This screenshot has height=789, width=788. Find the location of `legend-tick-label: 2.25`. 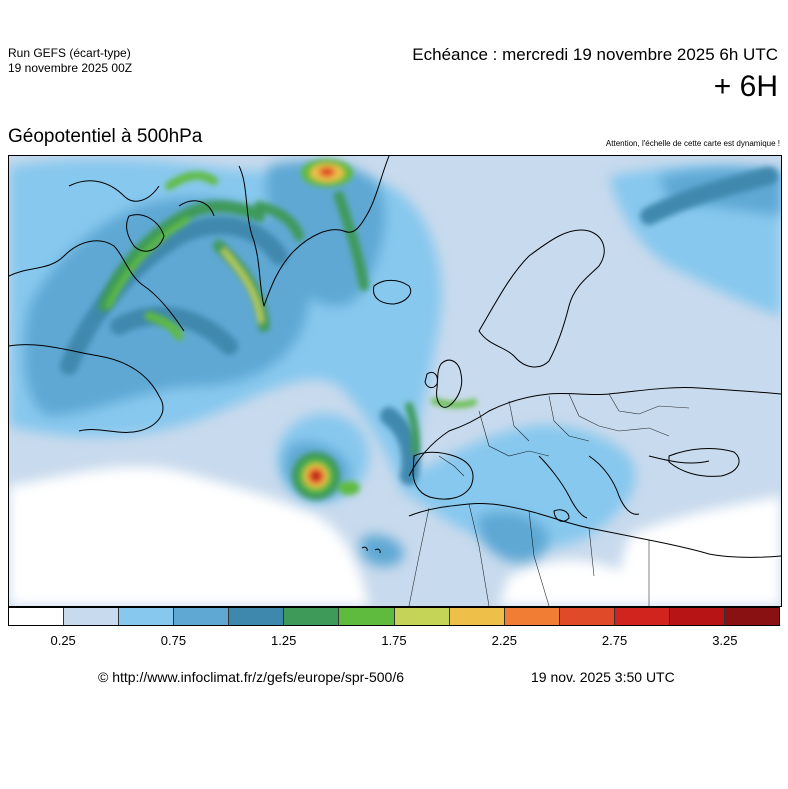

legend-tick-label: 2.25 is located at coordinates (504, 640).